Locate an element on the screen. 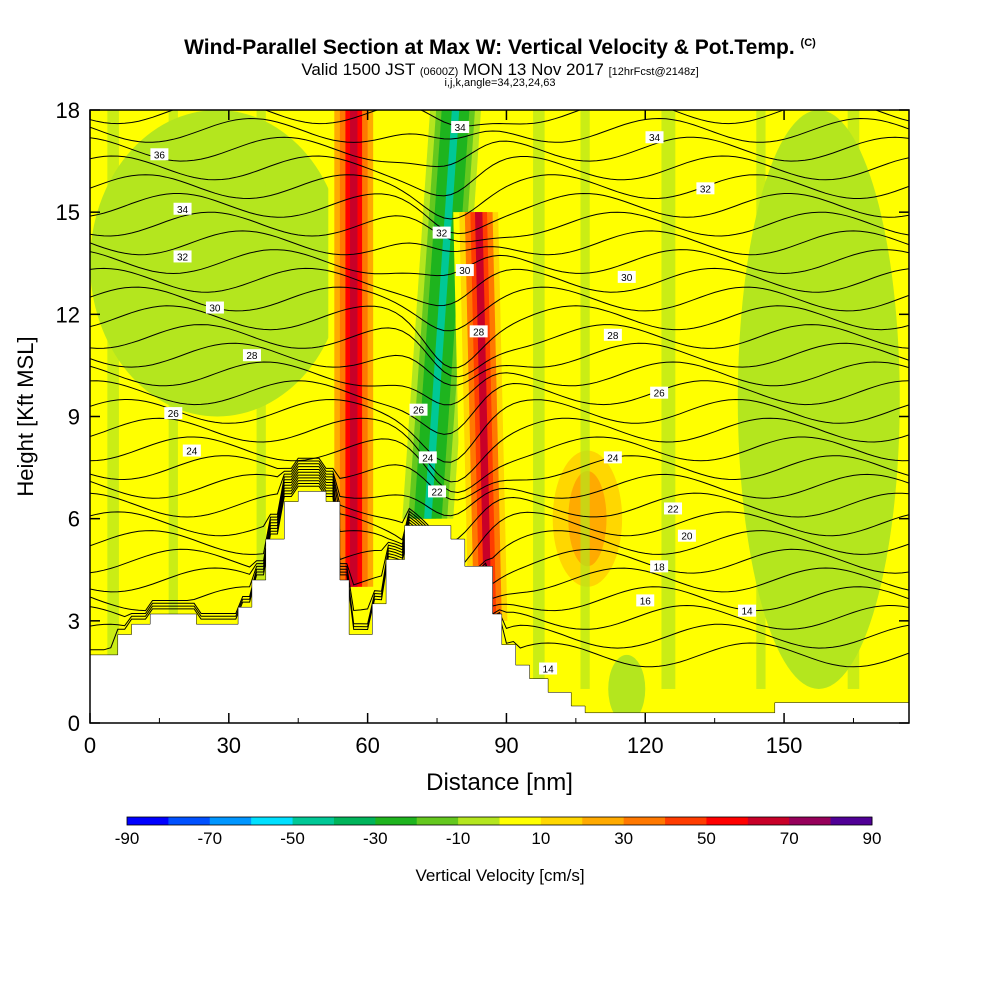 This screenshot has width=1000, height=1000. colorbar-tick-label: -30 is located at coordinates (375, 838).